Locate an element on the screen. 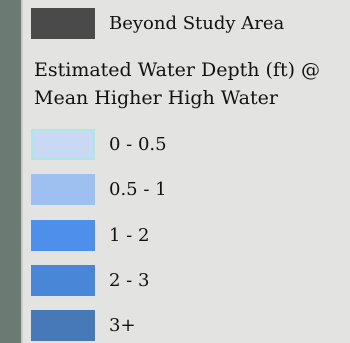 This screenshot has width=350, height=343. depth-0.5-1-label: 0.5 - 1 is located at coordinates (138, 189).